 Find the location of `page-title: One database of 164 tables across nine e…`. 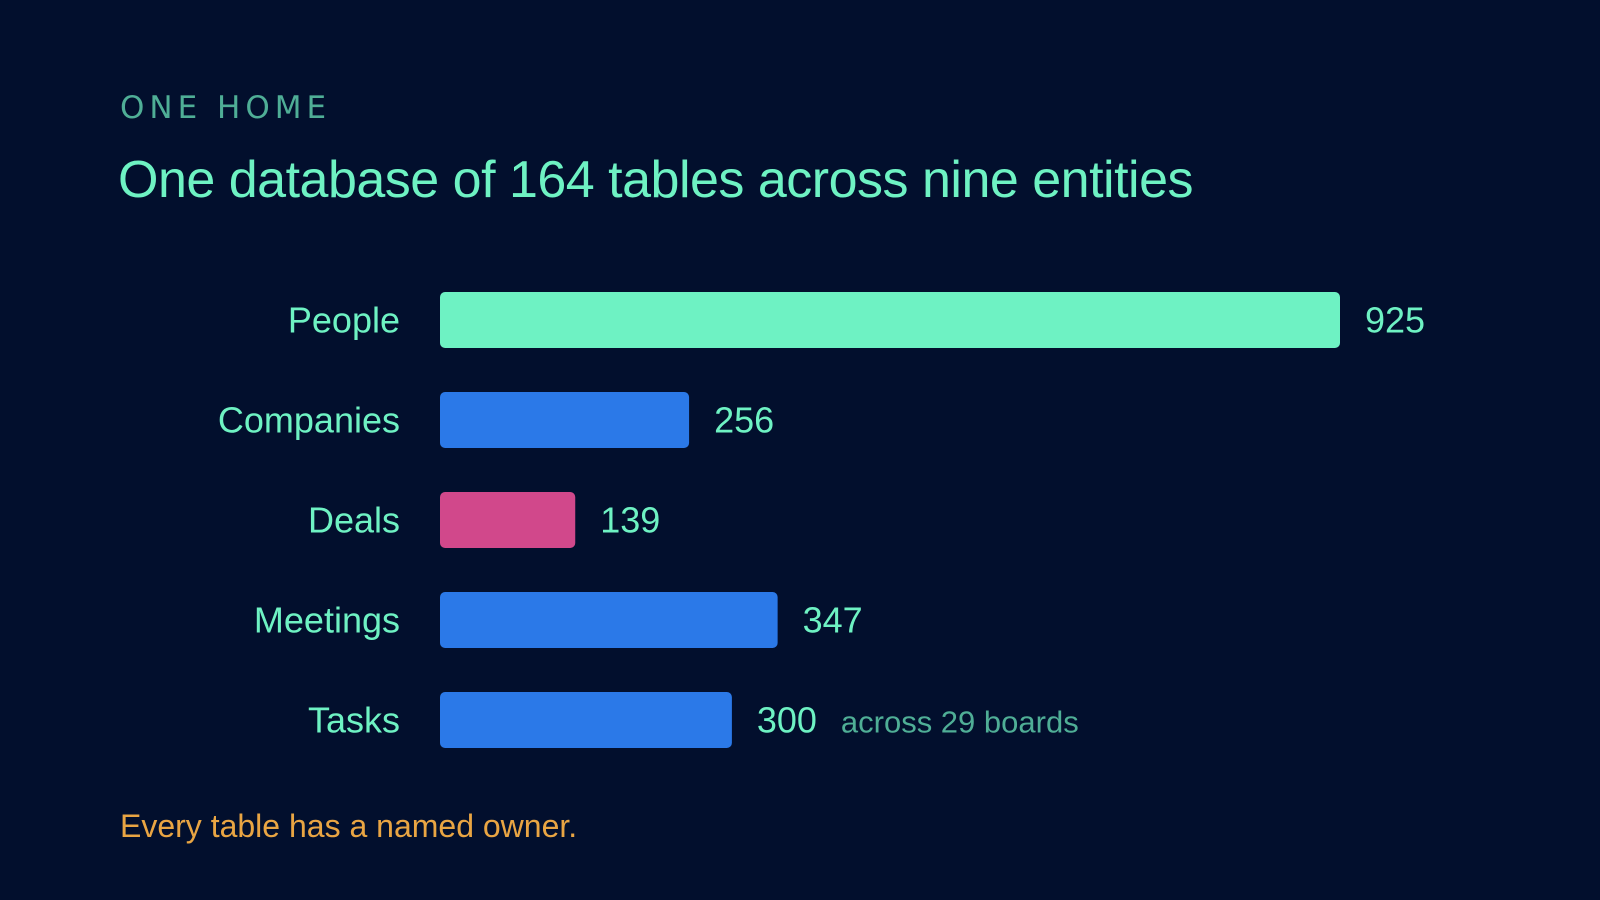

page-title: One database of 164 tables across nine e… is located at coordinates (656, 180).